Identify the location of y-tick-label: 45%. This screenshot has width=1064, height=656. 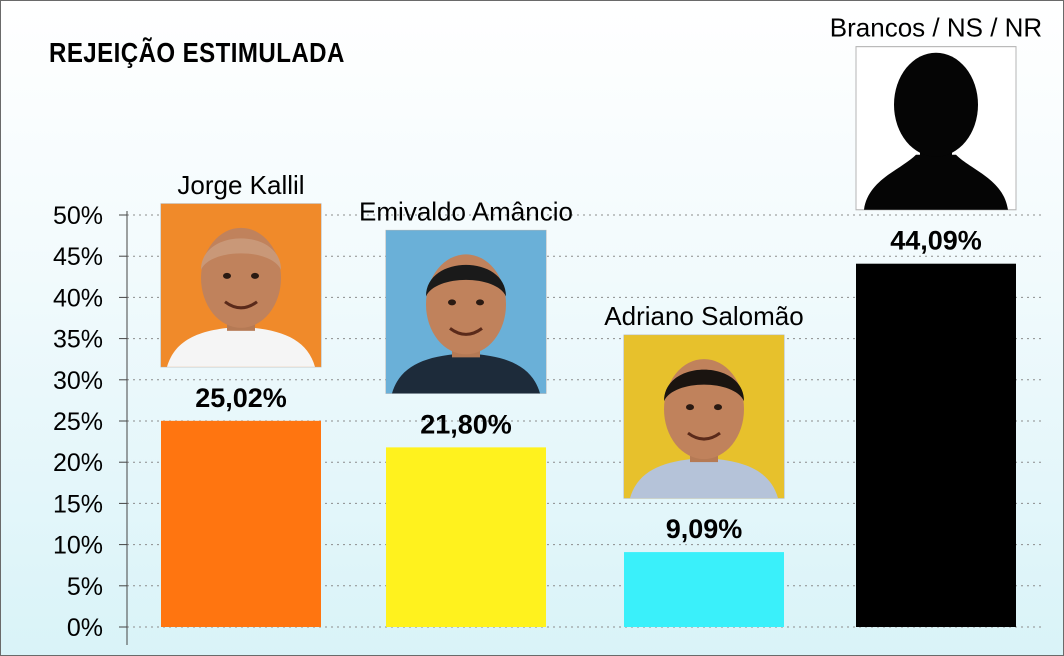
(78, 257).